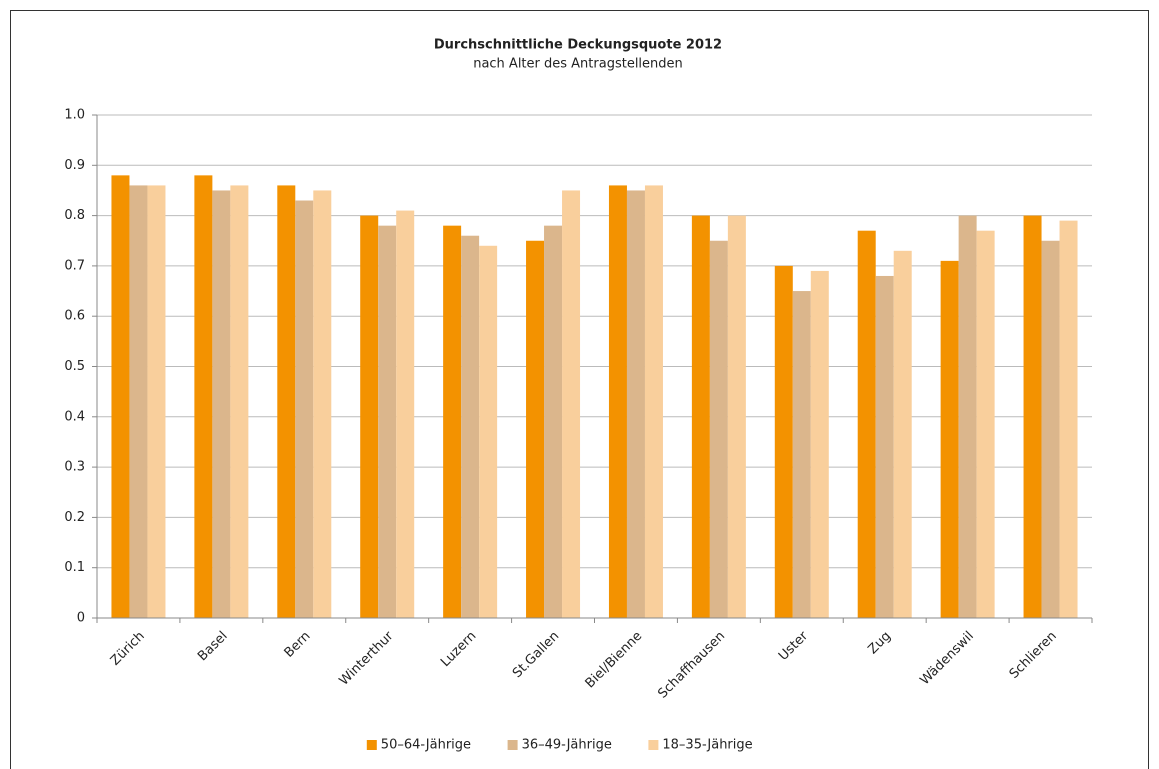 The width and height of the screenshot is (1159, 769). Describe the element at coordinates (74, 517) in the screenshot. I see `y-tick-label: 0.2` at that location.